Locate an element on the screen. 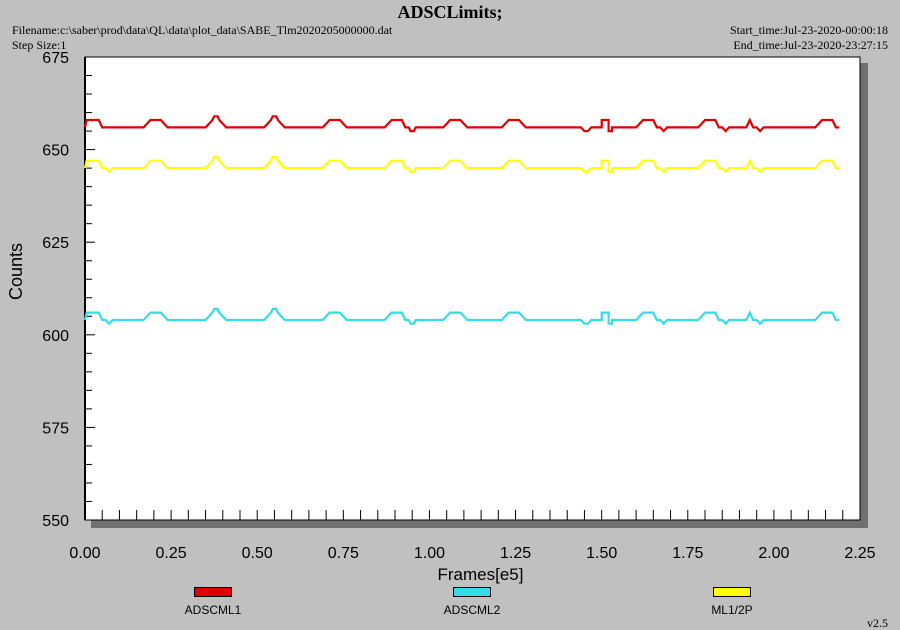 The image size is (900, 630). legend-item: ADSCML2 is located at coordinates (472, 602).